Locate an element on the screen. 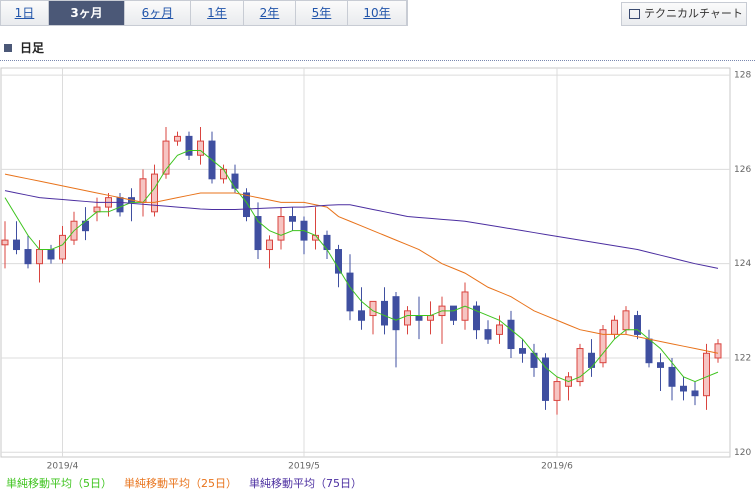 Image resolution: width=755 pixels, height=493 pixels. x-tick-label: 2019/6 is located at coordinates (557, 467).